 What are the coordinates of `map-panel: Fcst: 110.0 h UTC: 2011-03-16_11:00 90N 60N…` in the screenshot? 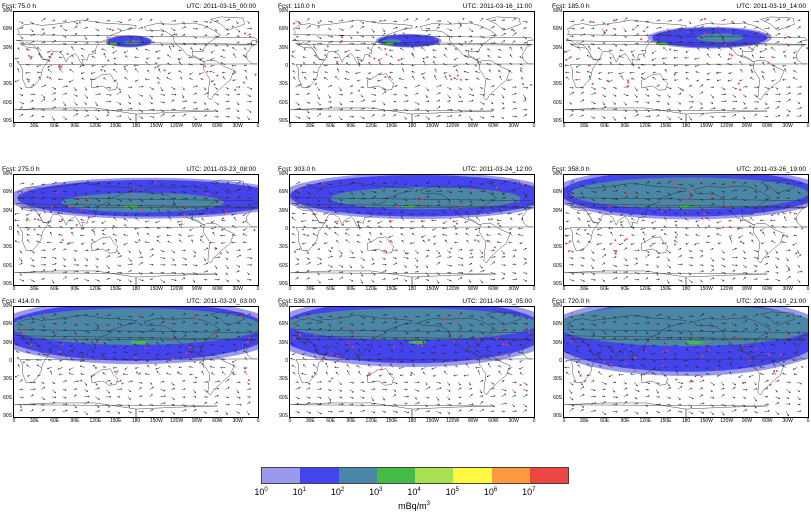 It's located at (405, 67).